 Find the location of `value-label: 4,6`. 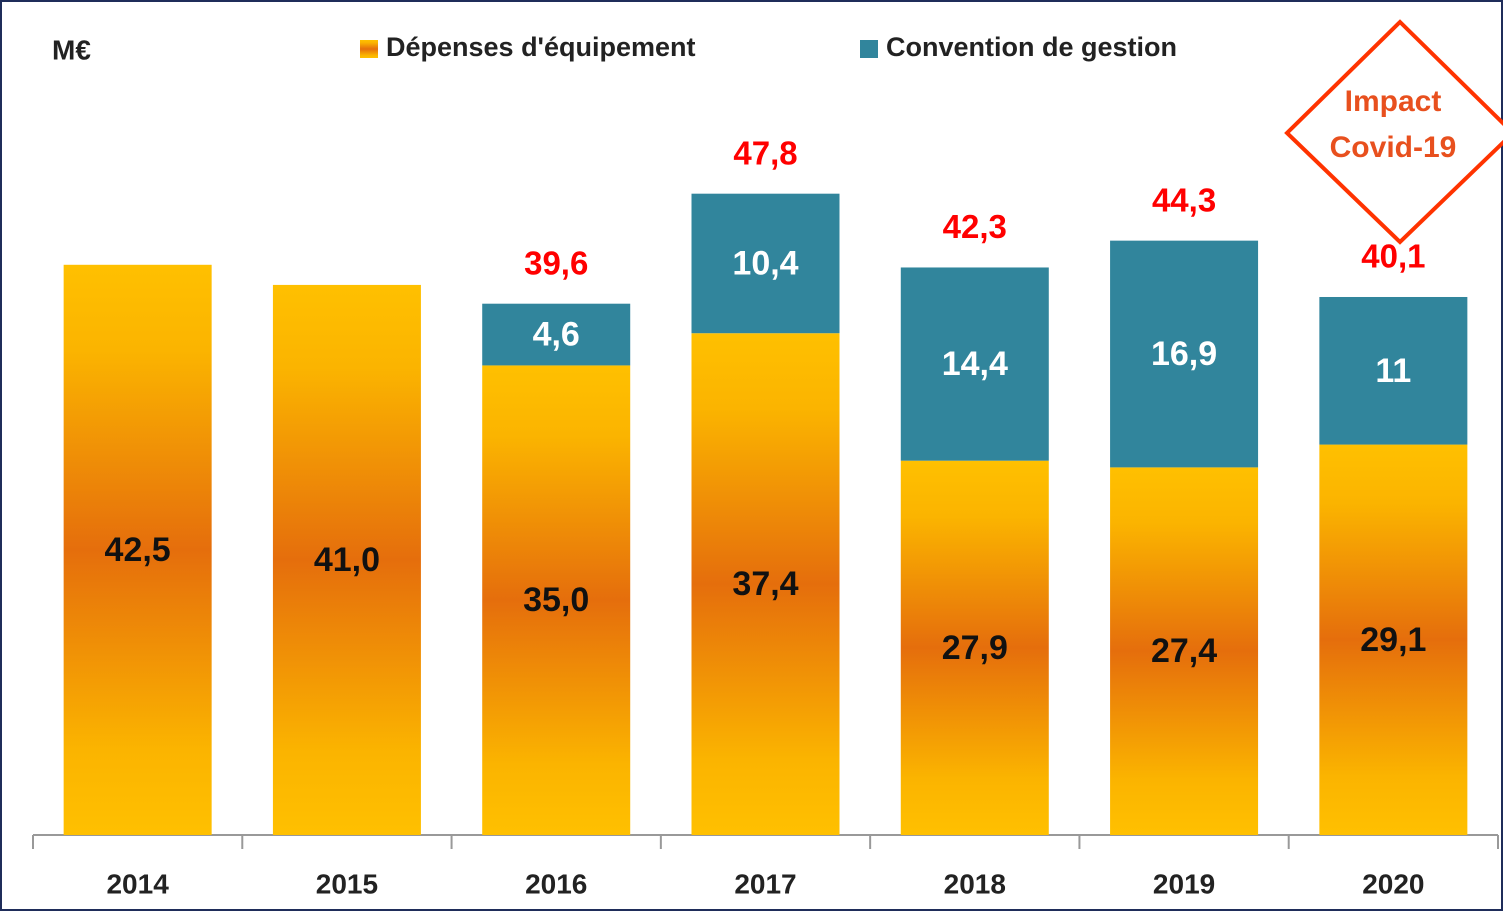

value-label: 4,6 is located at coordinates (556, 335).